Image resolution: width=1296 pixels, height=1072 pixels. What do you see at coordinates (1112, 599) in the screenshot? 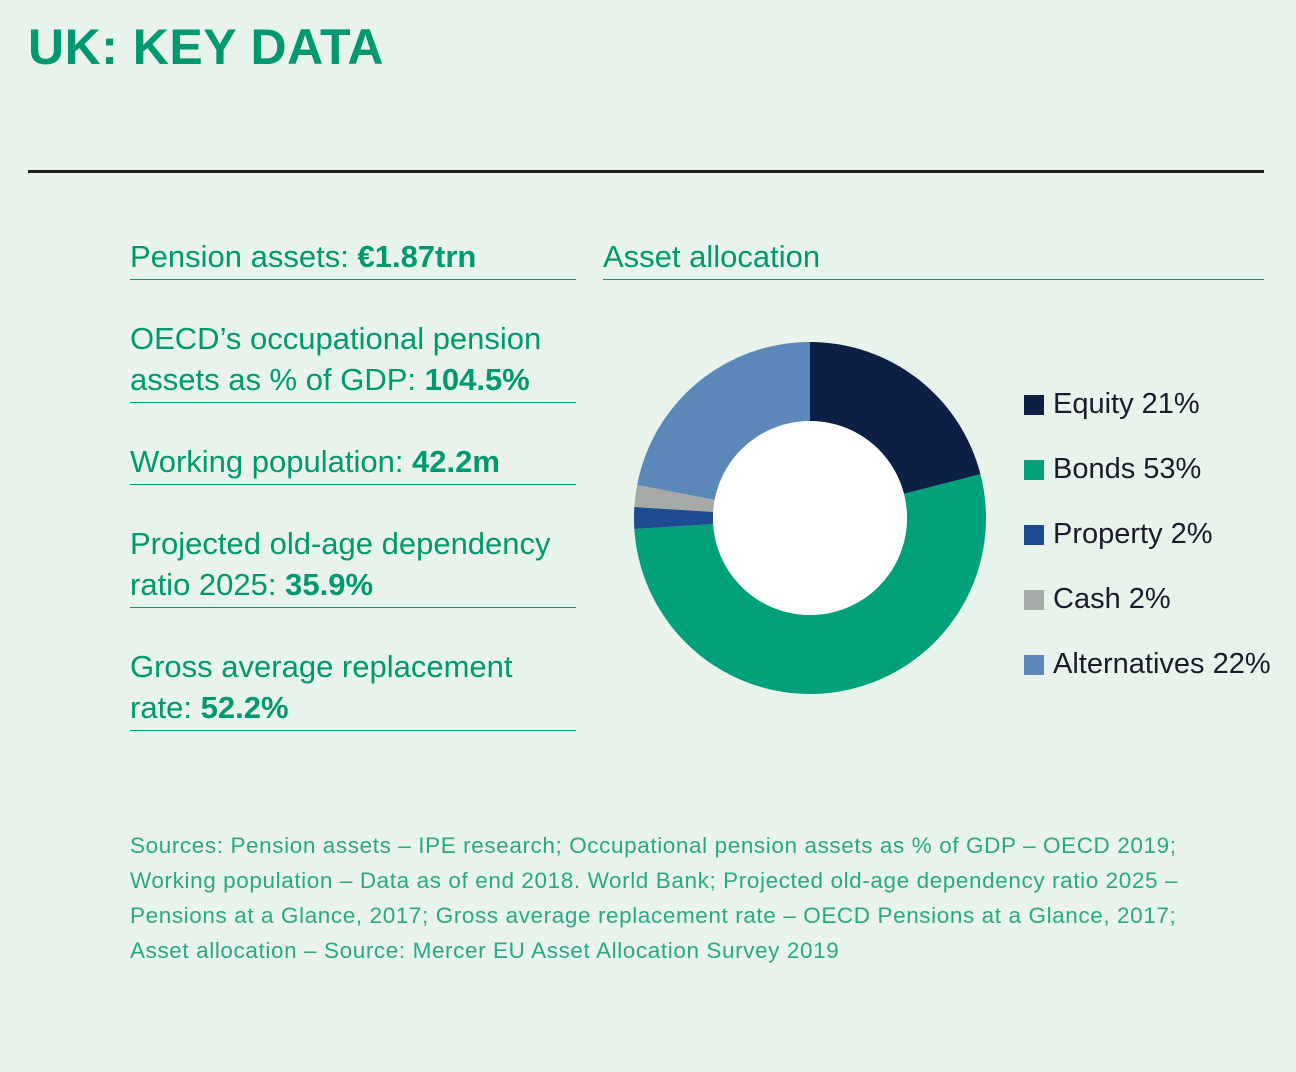
I see `legend-label: Cash 2%` at bounding box center [1112, 599].